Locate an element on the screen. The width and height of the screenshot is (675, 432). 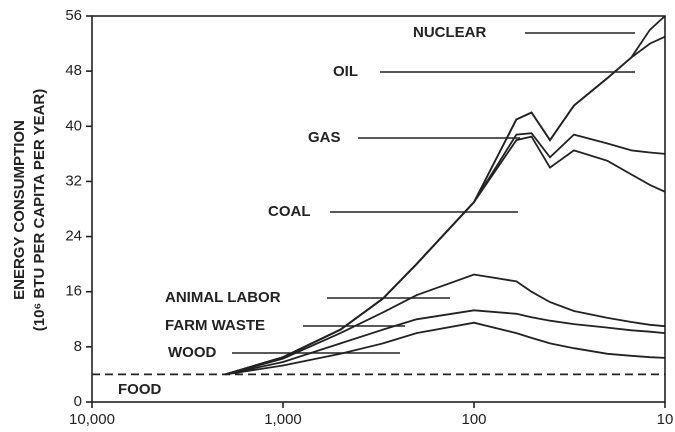
series-label: NUCLEAR is located at coordinates (449, 32).